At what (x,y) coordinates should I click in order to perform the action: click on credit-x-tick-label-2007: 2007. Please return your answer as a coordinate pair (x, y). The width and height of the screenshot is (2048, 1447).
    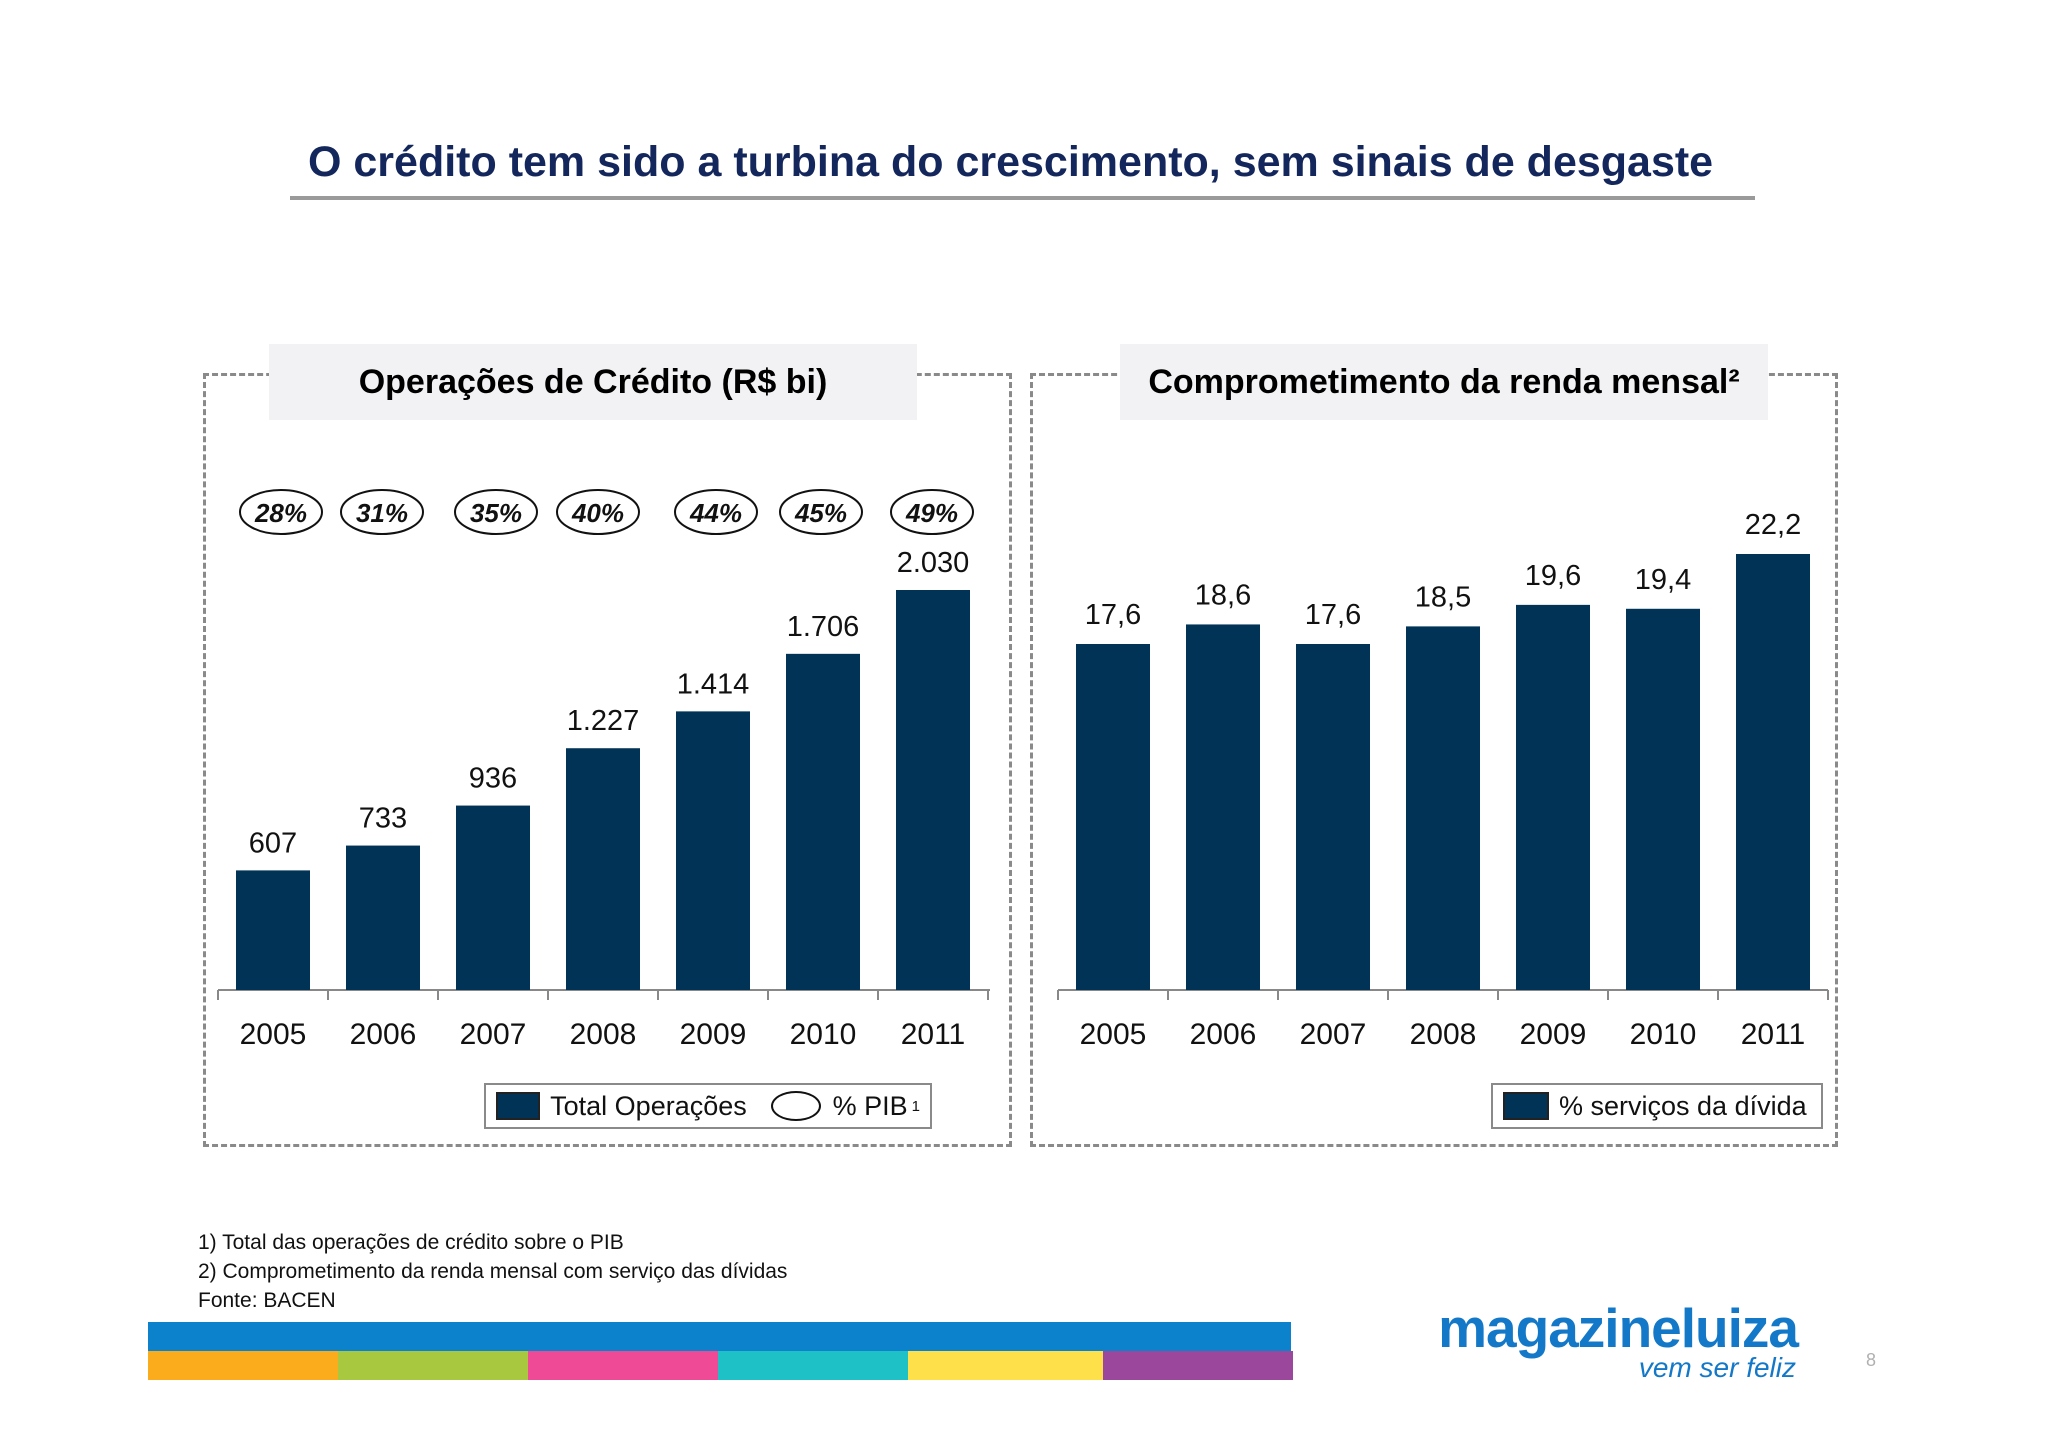
    Looking at the image, I should click on (493, 1034).